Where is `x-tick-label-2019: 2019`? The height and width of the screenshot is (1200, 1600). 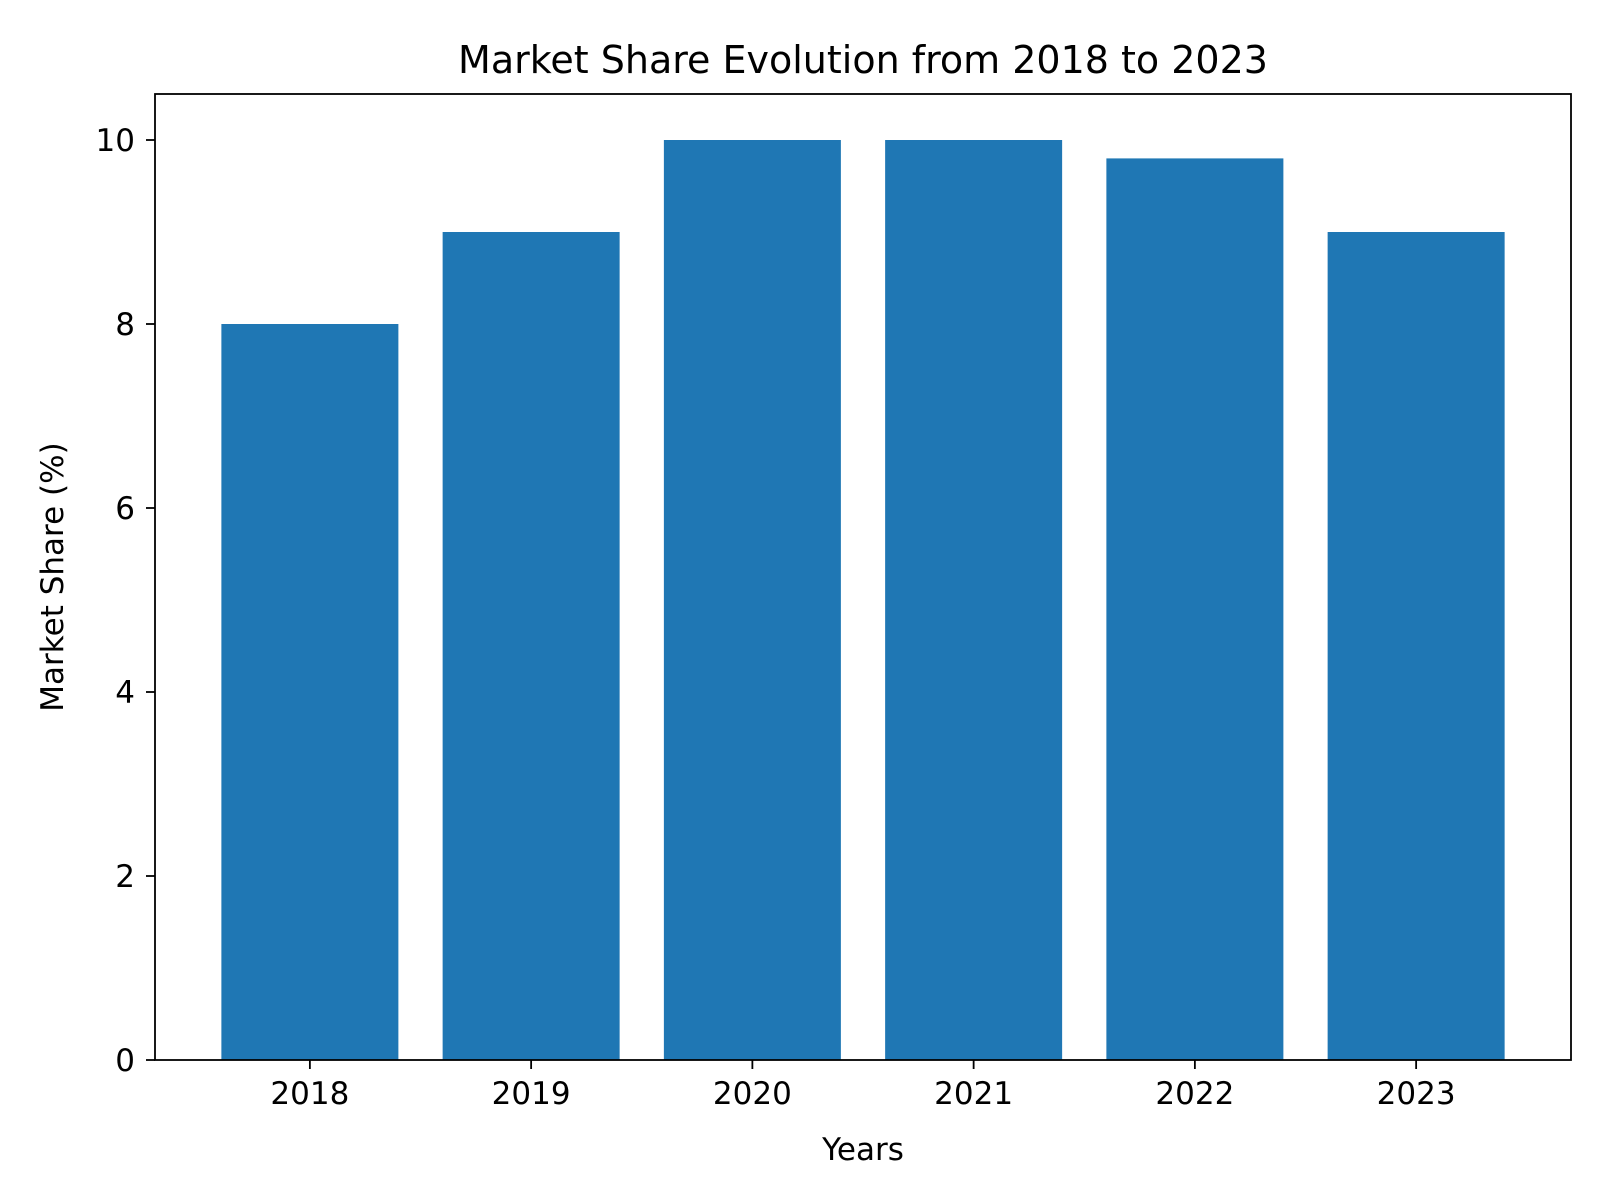
x-tick-label-2019: 2019 is located at coordinates (531, 1094).